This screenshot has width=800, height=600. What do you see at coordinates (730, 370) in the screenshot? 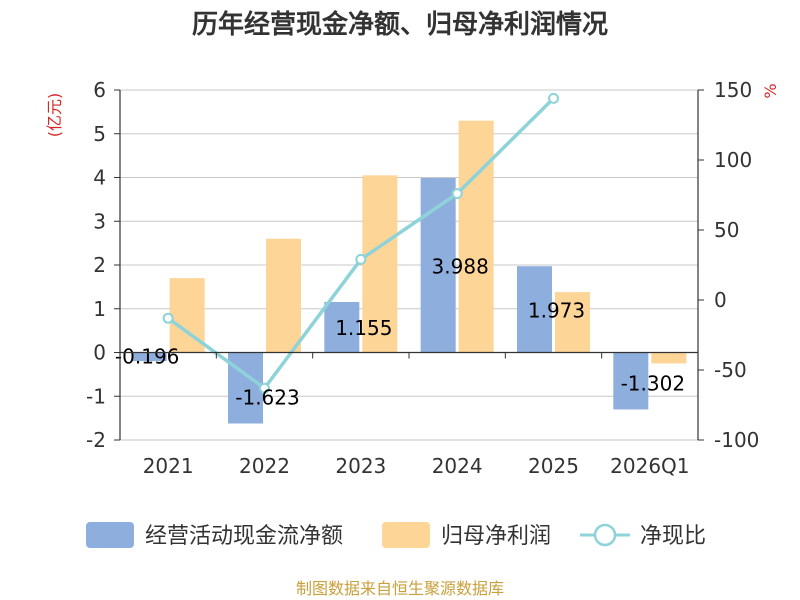
I see `y-right-tick-label: -50` at bounding box center [730, 370].